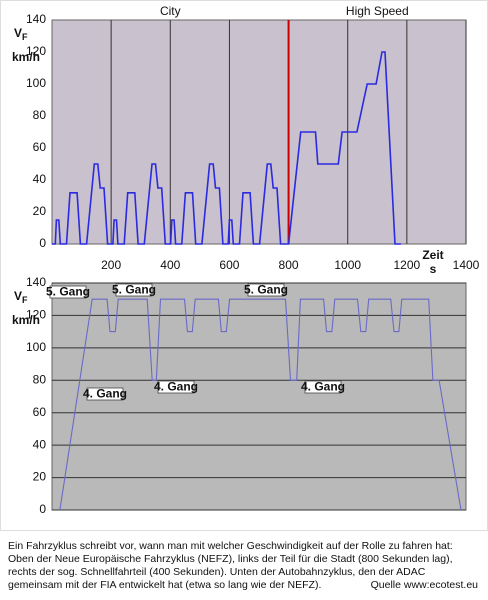 This screenshot has width=488, height=600. What do you see at coordinates (170, 265) in the screenshot?
I see `x-tick-label: 400` at bounding box center [170, 265].